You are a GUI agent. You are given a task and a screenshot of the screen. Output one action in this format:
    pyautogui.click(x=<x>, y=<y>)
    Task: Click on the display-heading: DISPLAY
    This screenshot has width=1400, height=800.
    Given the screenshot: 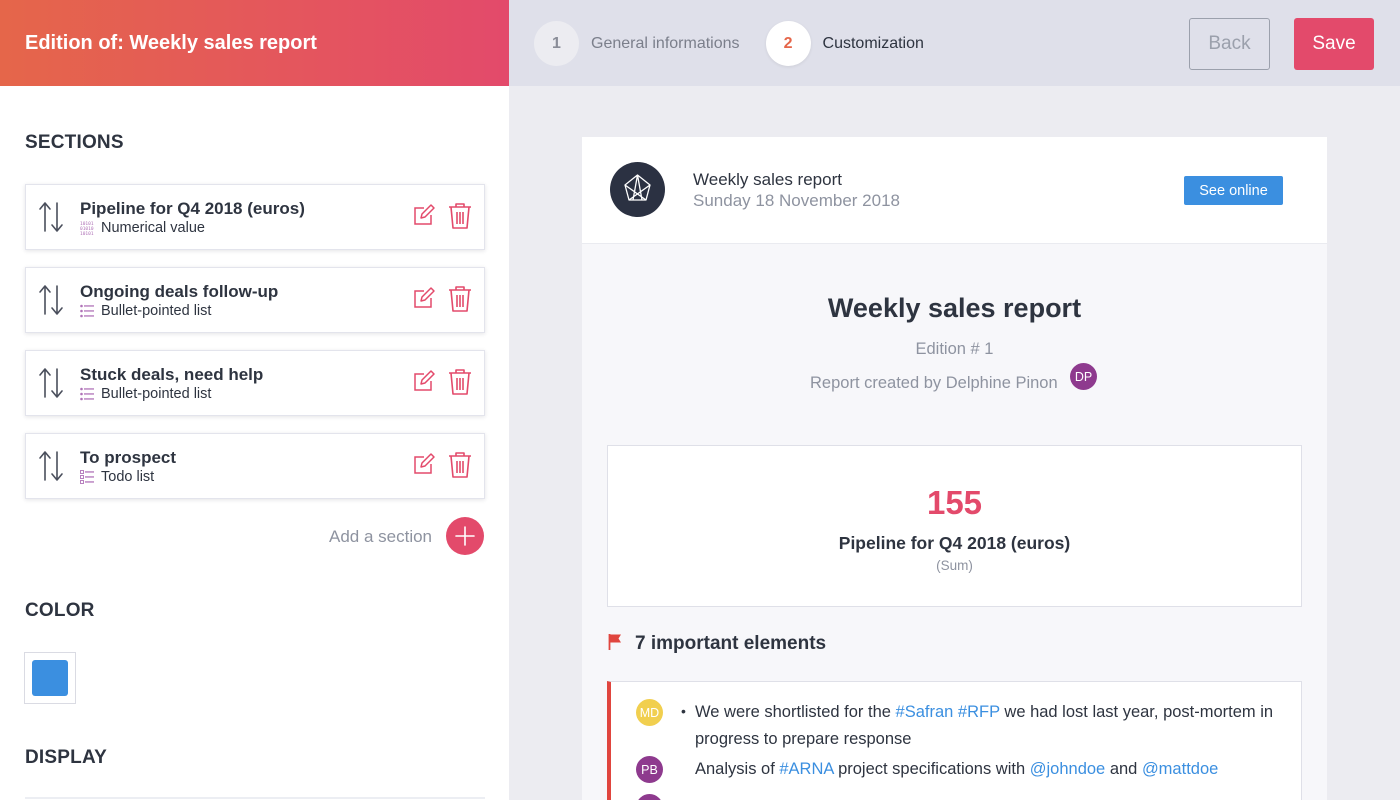 What is the action you would take?
    pyautogui.click(x=66, y=757)
    